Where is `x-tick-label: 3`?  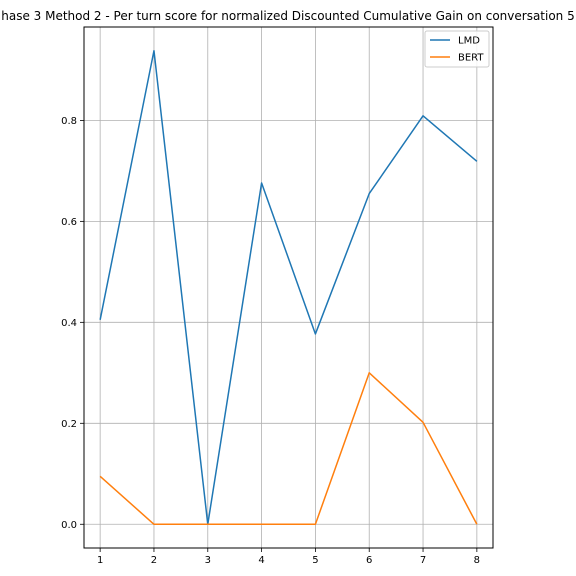 x-tick-label: 3 is located at coordinates (208, 560).